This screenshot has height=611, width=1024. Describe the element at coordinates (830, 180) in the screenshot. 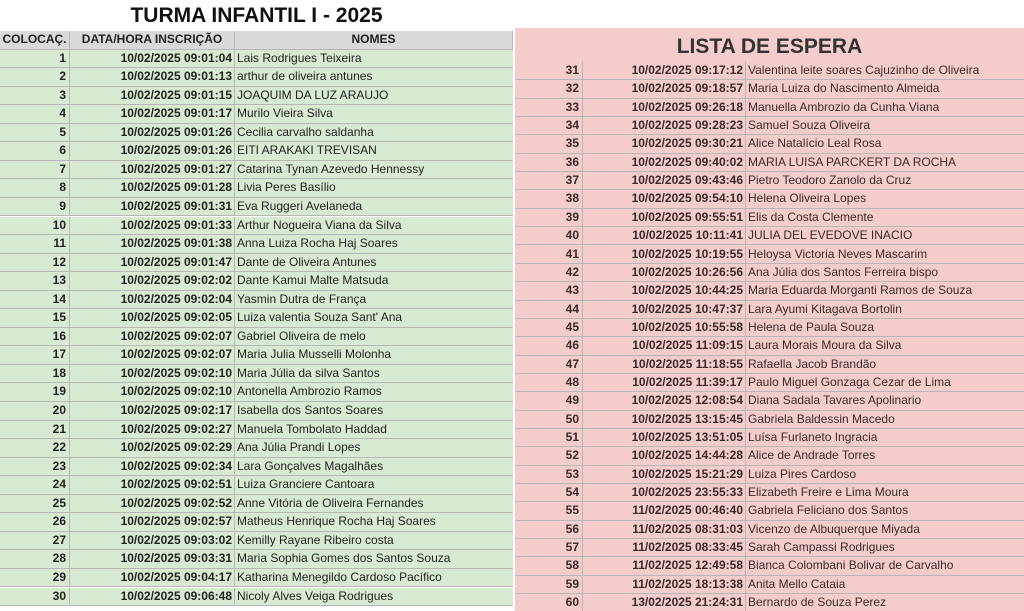

I see `name: Pietro Teodoro Zanolo da Cruz` at that location.